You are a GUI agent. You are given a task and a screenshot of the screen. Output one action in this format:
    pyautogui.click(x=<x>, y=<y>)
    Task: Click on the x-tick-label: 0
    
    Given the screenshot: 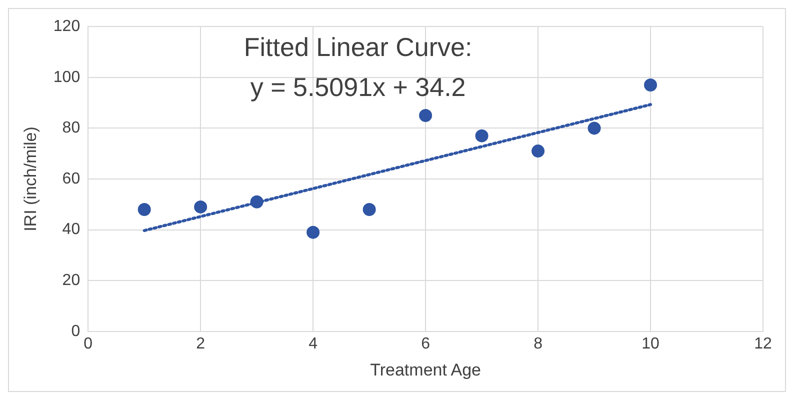 What is the action you would take?
    pyautogui.click(x=88, y=343)
    